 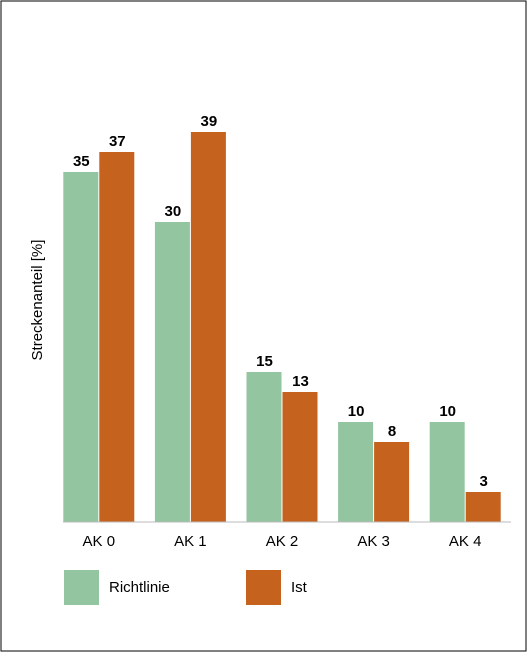 I want to click on data-label: 30, so click(x=173, y=211).